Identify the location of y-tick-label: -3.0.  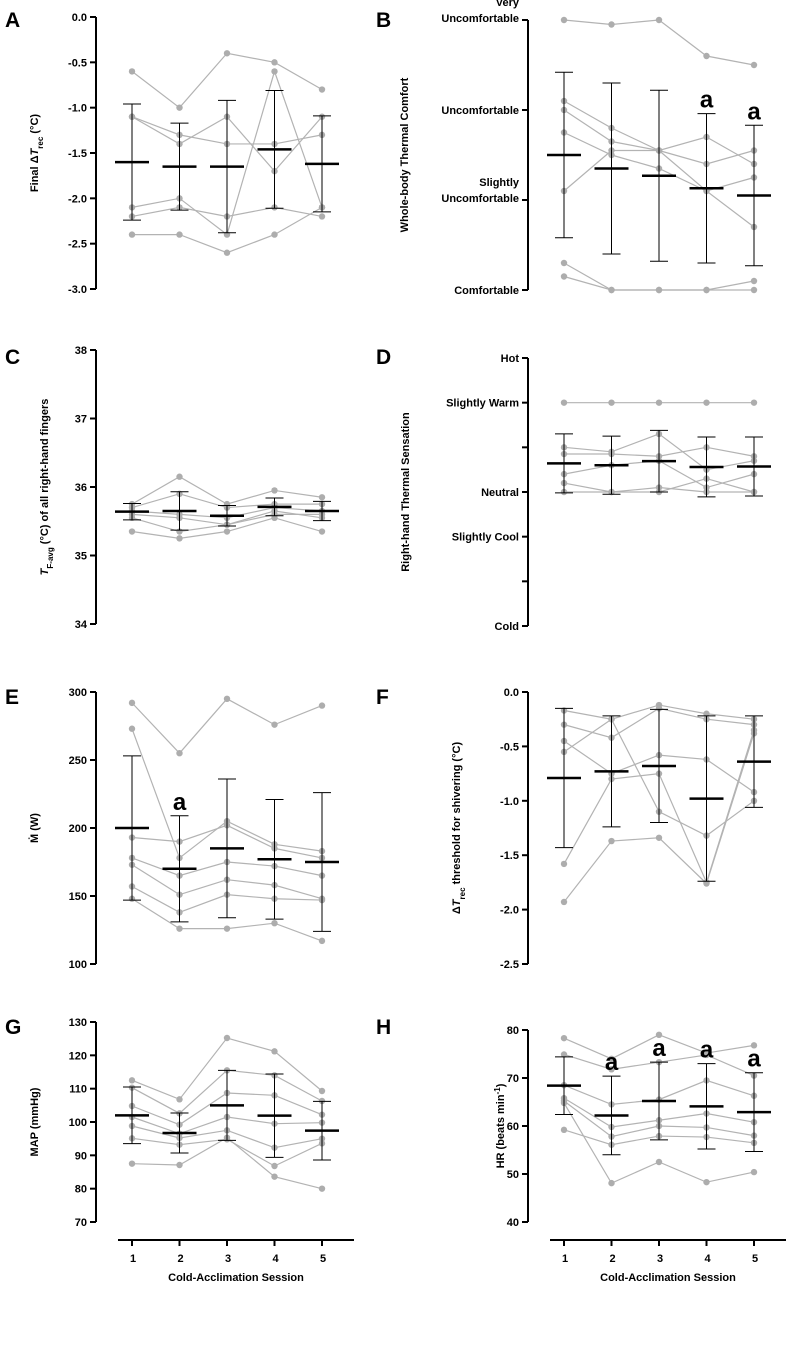
(77, 290).